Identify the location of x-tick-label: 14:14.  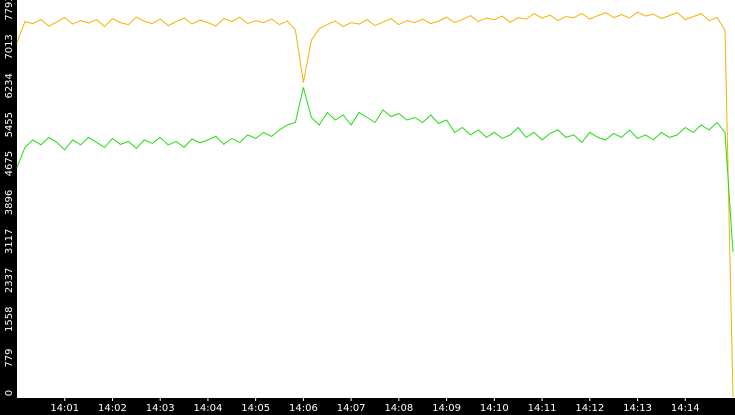
(685, 408).